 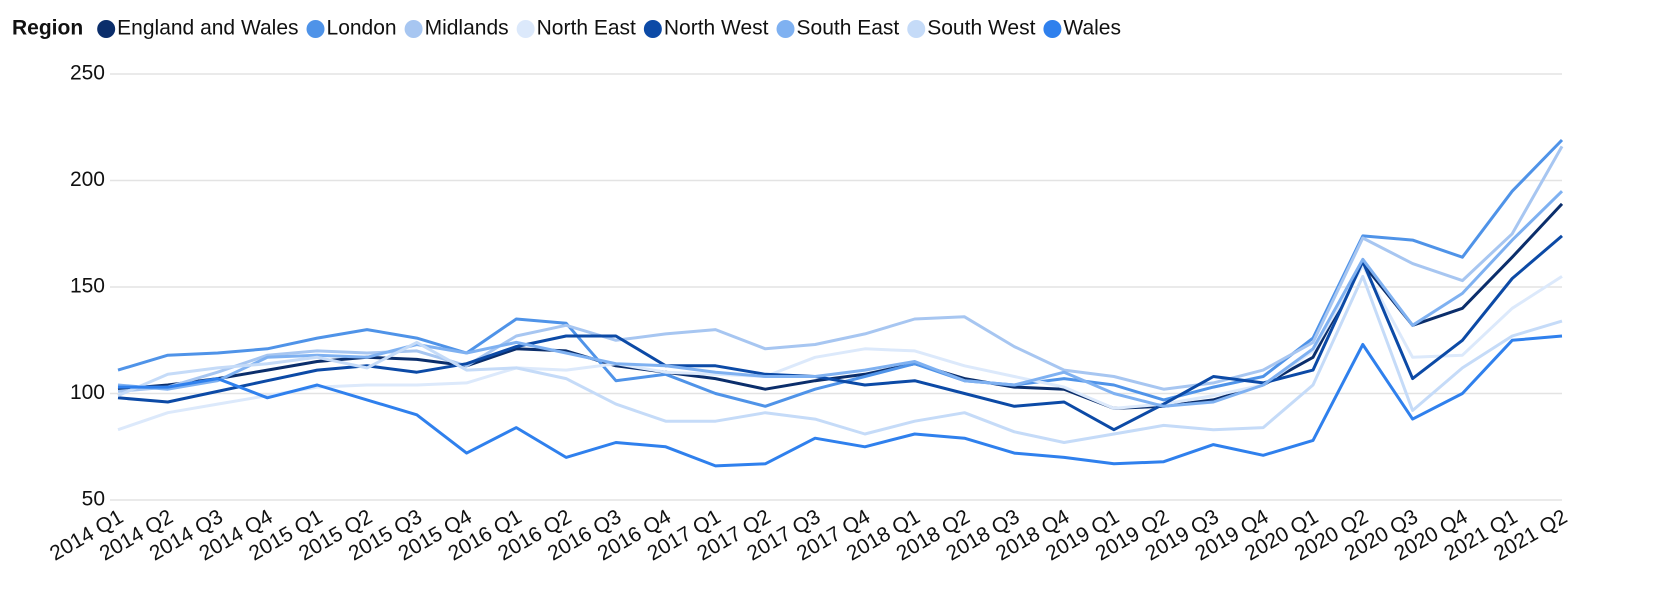 I want to click on legend-label: South East, so click(x=848, y=28).